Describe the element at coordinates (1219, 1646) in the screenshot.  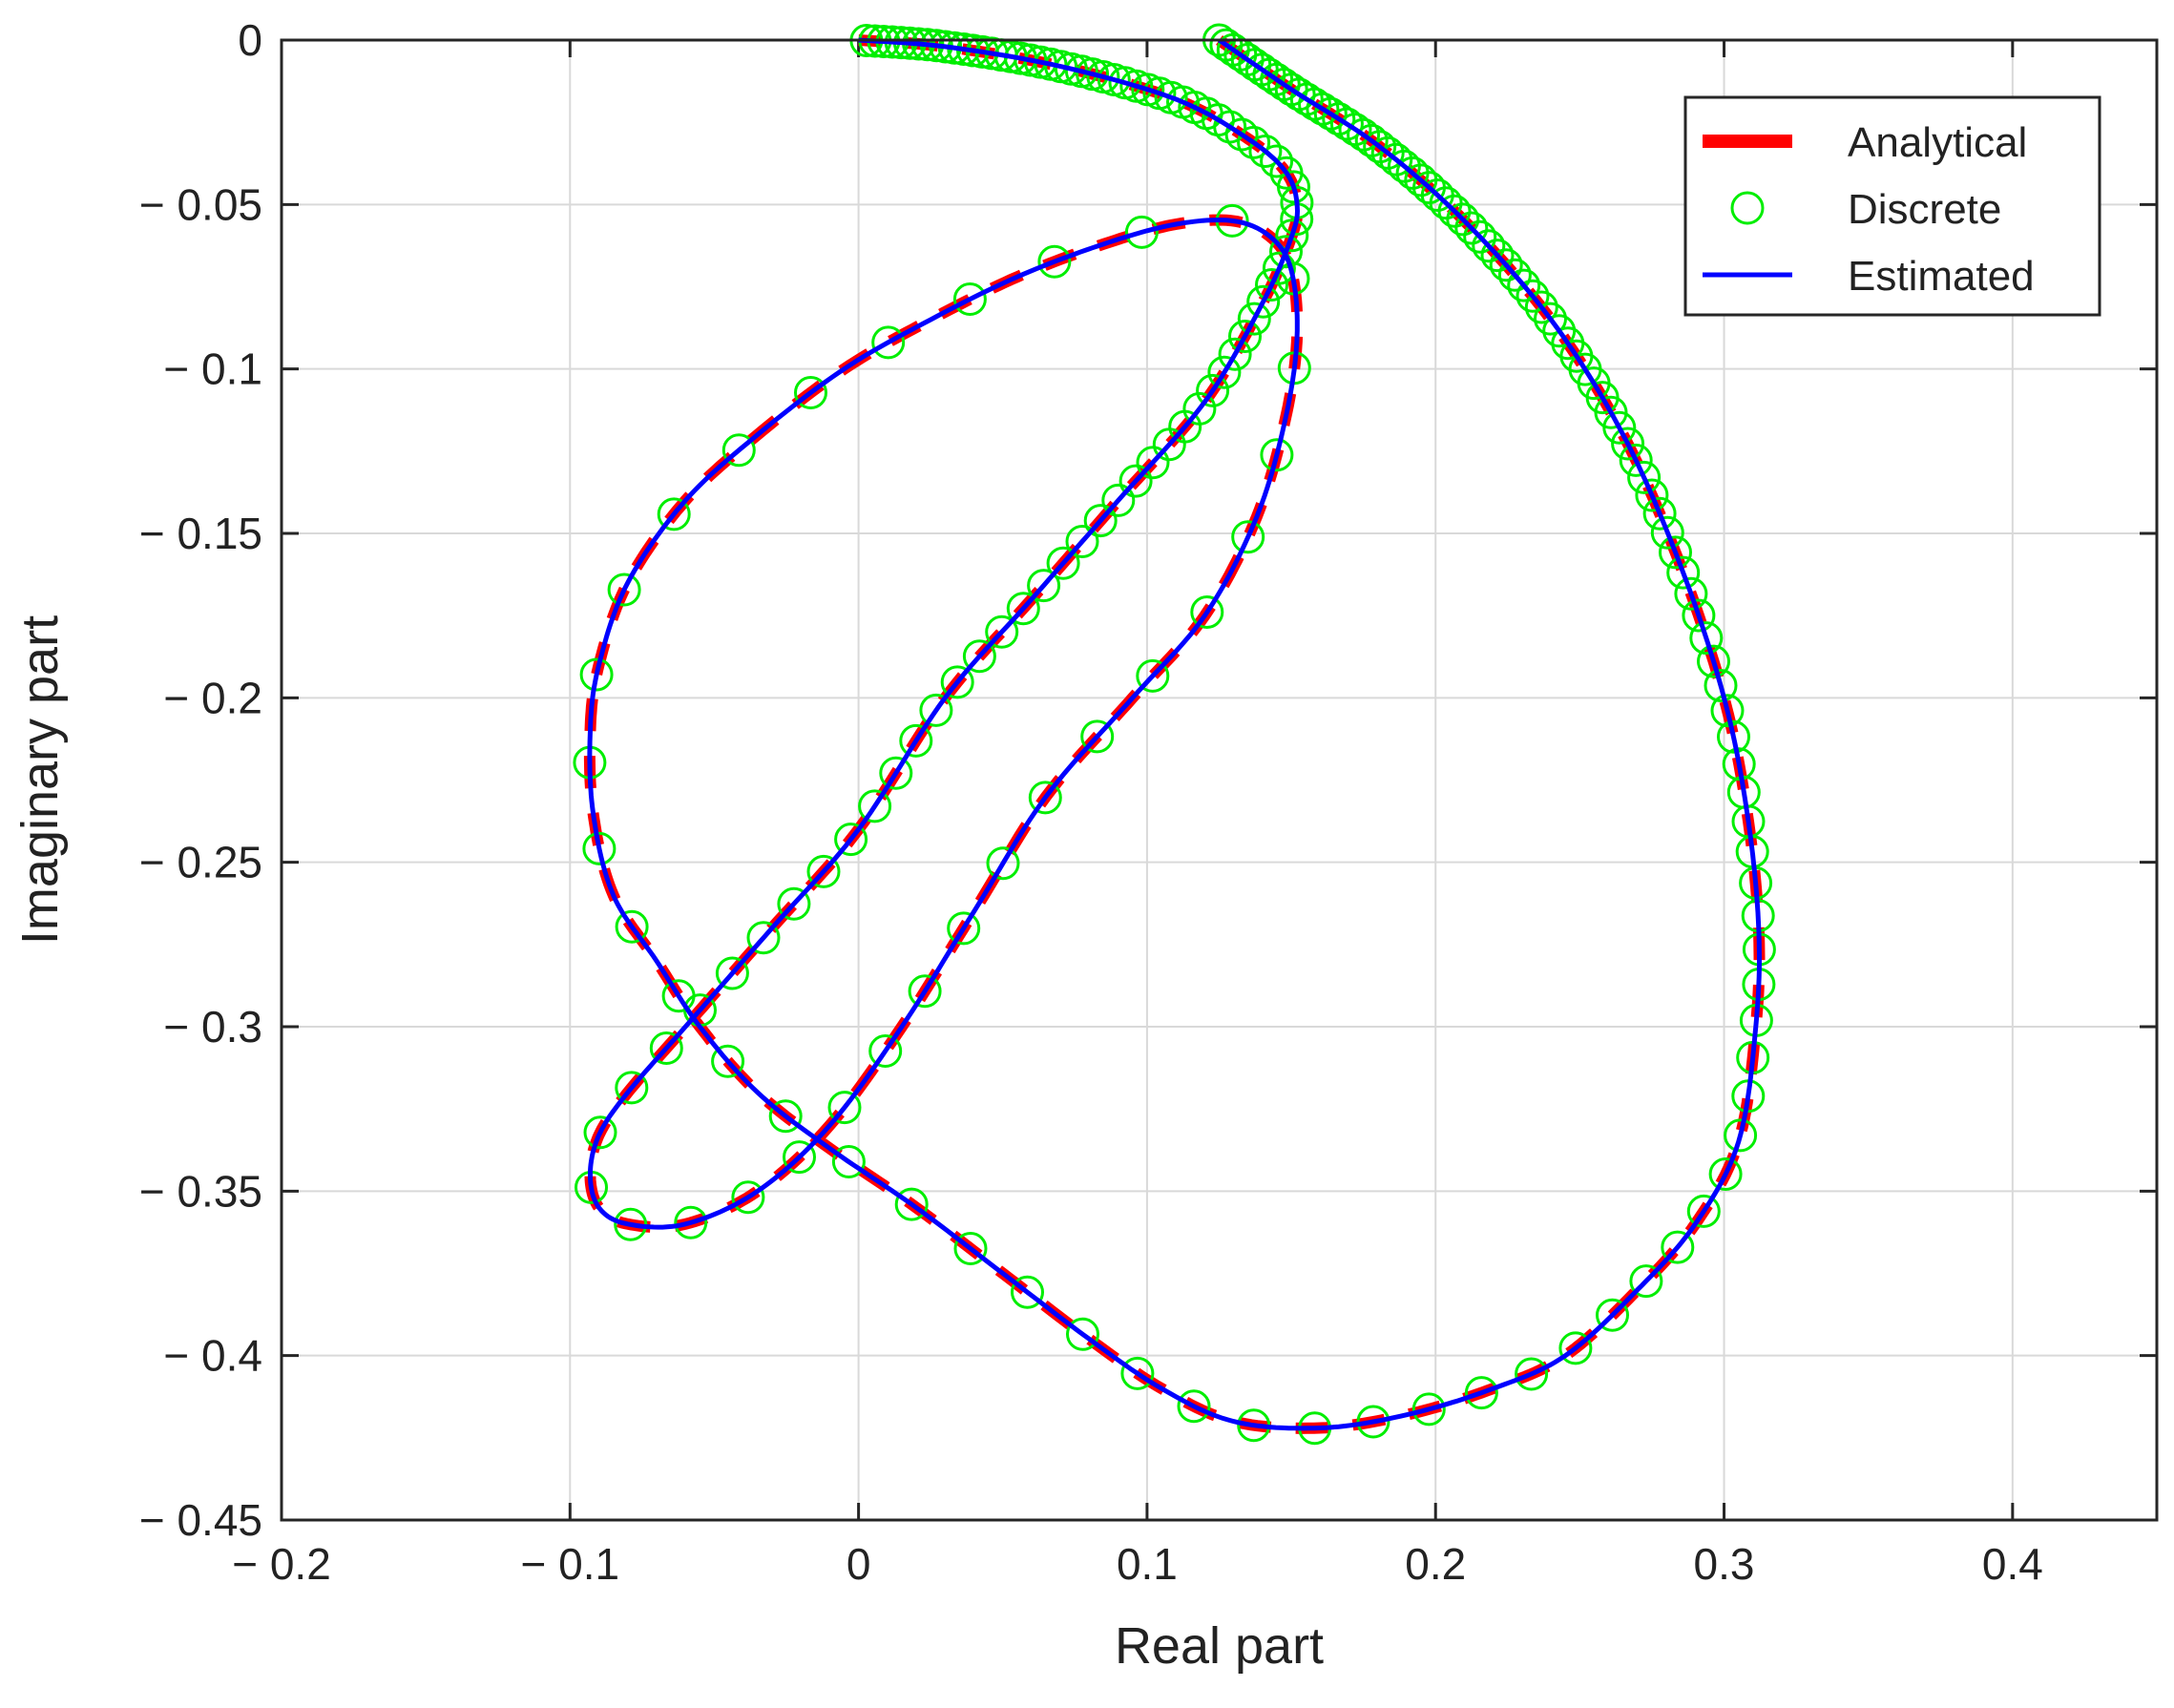
I see `x-axis-label: Real part` at that location.